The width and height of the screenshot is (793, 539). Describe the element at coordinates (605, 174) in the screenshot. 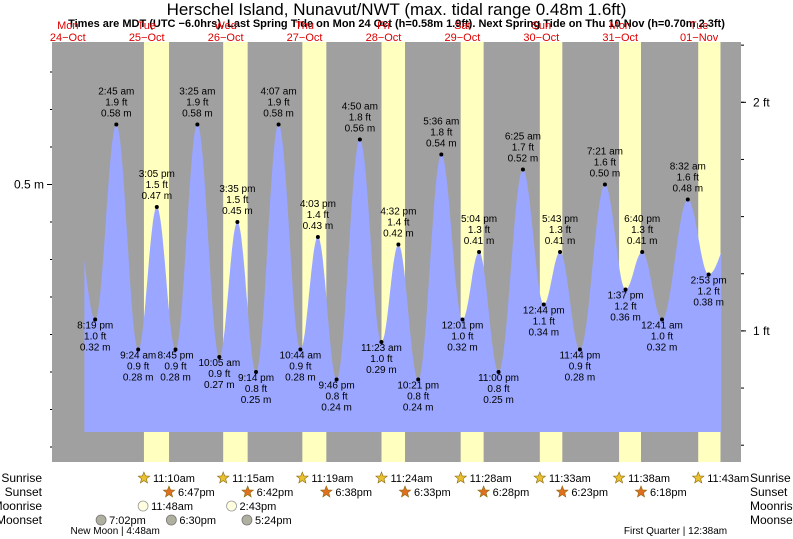

I see `tide-label: 0.50 m` at that location.